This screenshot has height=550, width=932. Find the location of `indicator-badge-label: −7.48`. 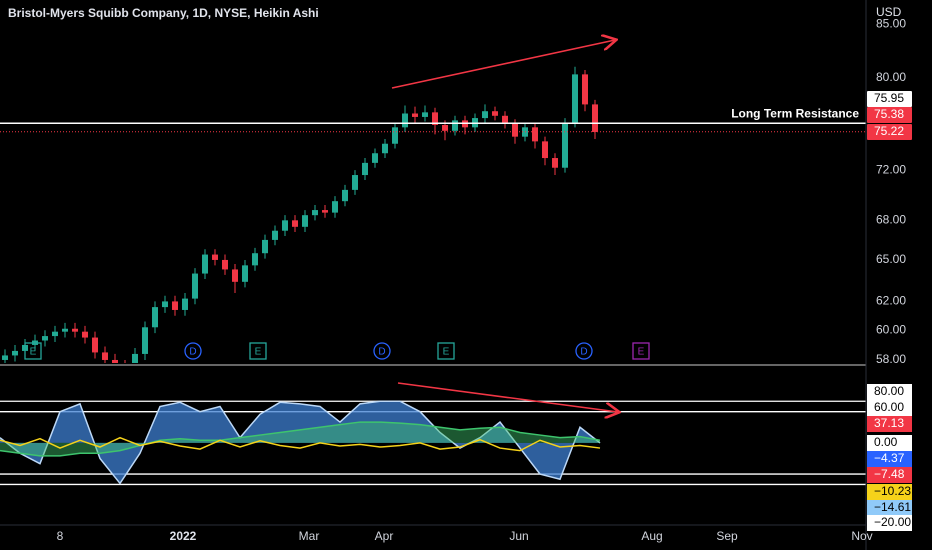

indicator-badge-label: −7.48 is located at coordinates (889, 474).